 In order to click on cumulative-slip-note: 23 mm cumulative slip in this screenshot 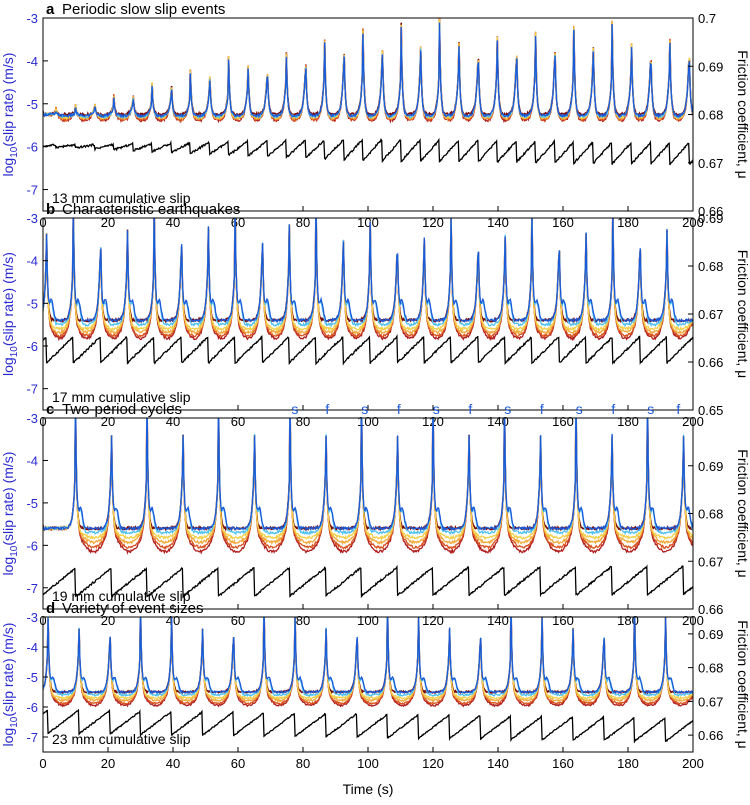, I will do `click(121, 739)`.